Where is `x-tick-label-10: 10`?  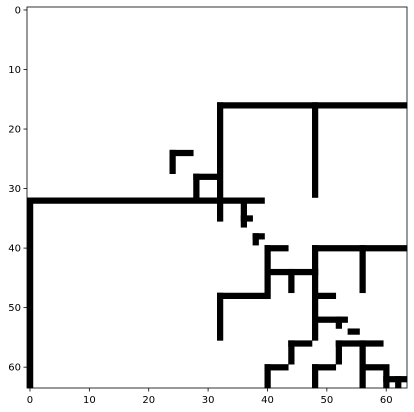 x-tick-label-10: 10 is located at coordinates (89, 400).